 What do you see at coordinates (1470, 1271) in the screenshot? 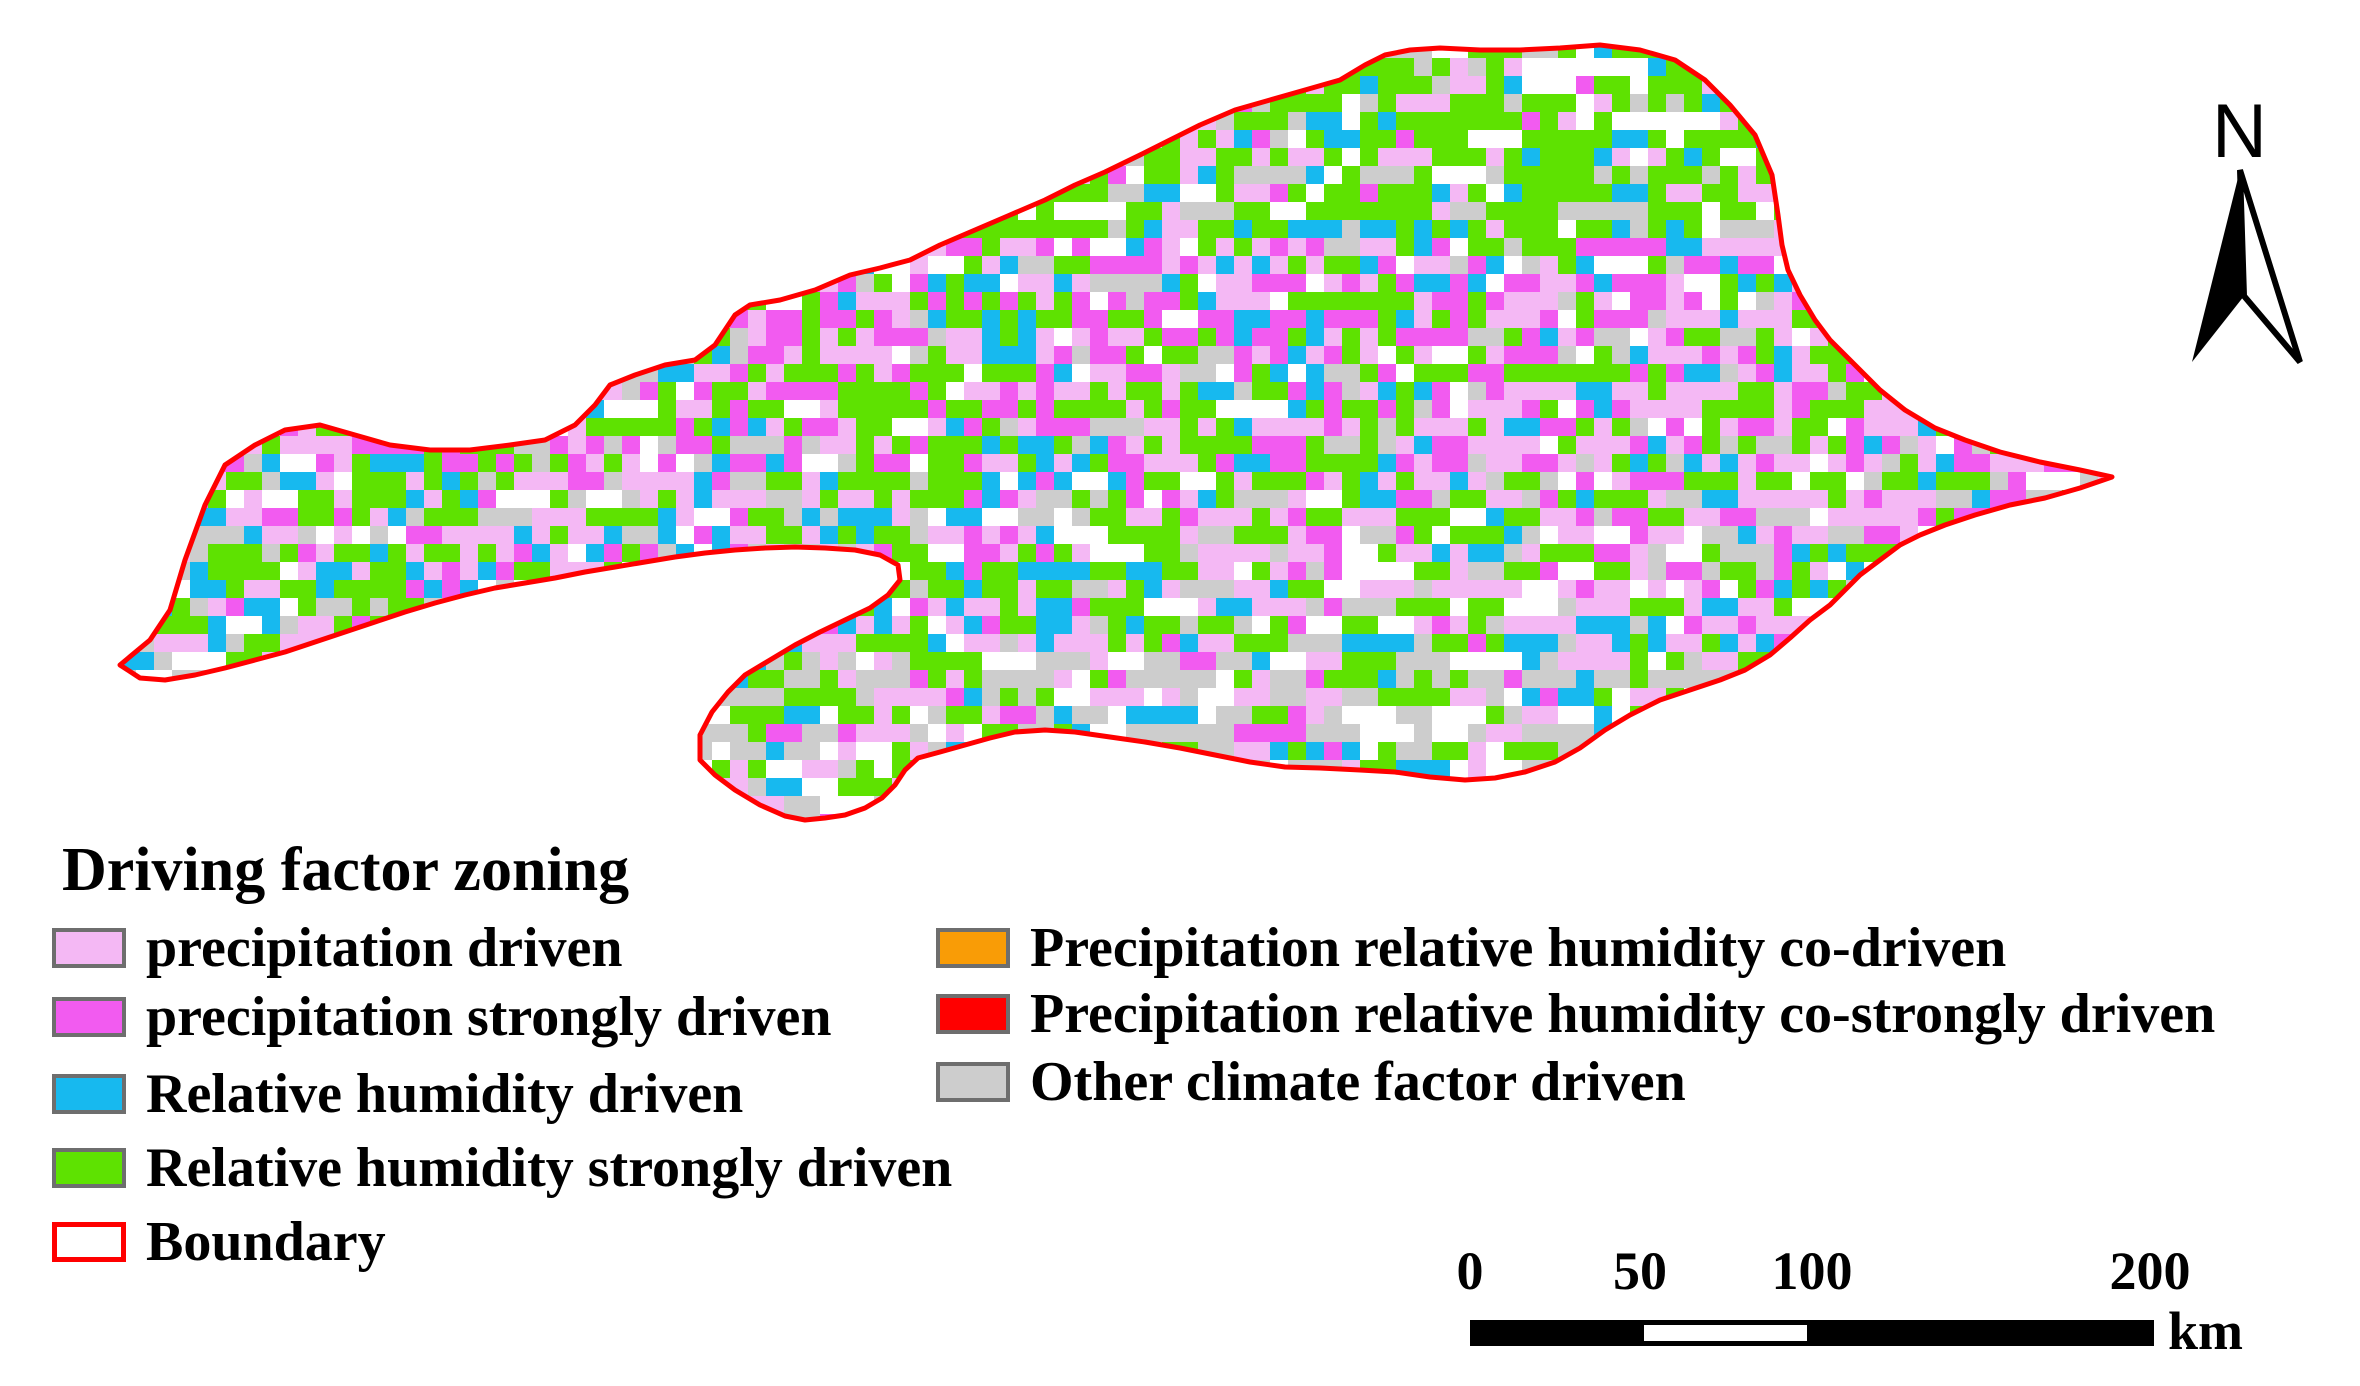
I see `scale-tick-0: 0` at bounding box center [1470, 1271].